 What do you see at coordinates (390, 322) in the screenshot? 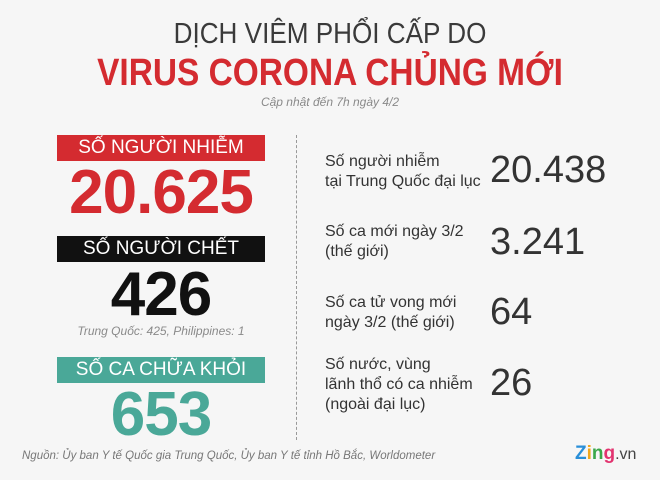
I see `label-line: ngày 3/2 (thế giới)` at bounding box center [390, 322].